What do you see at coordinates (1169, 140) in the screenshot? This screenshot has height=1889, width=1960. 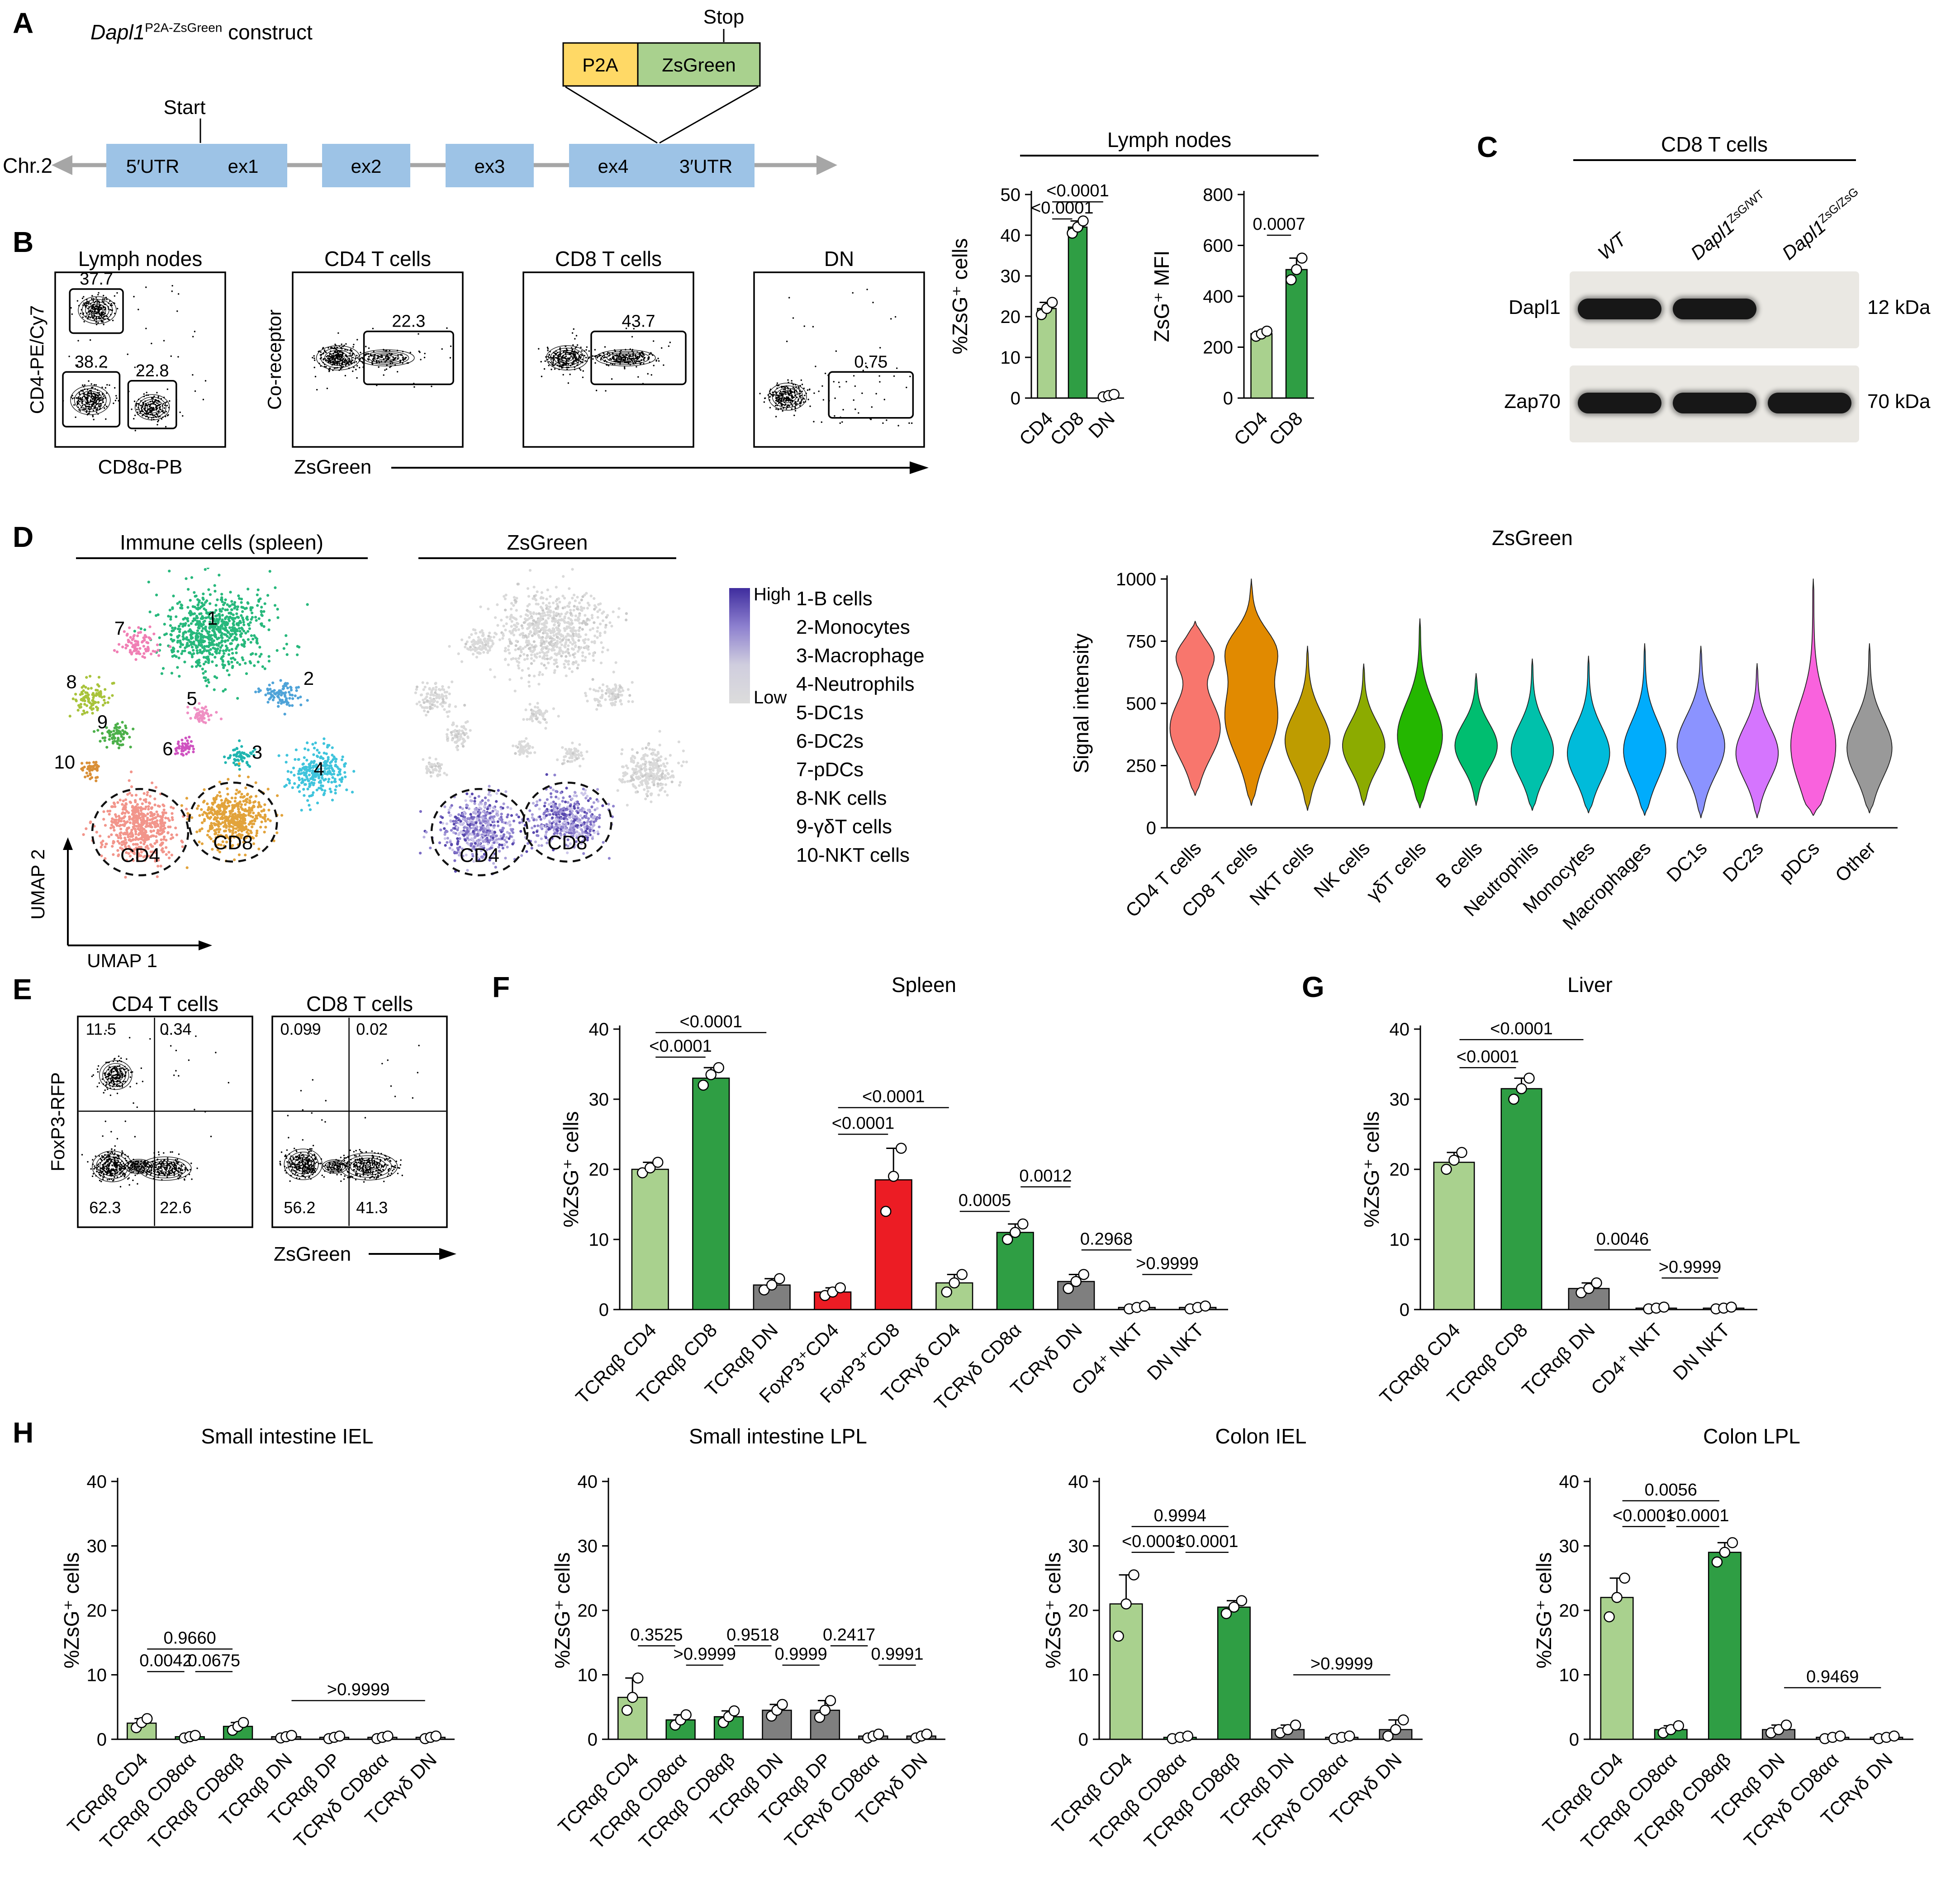 I see `lymph-nodes-bar-title: Lymph nodes` at bounding box center [1169, 140].